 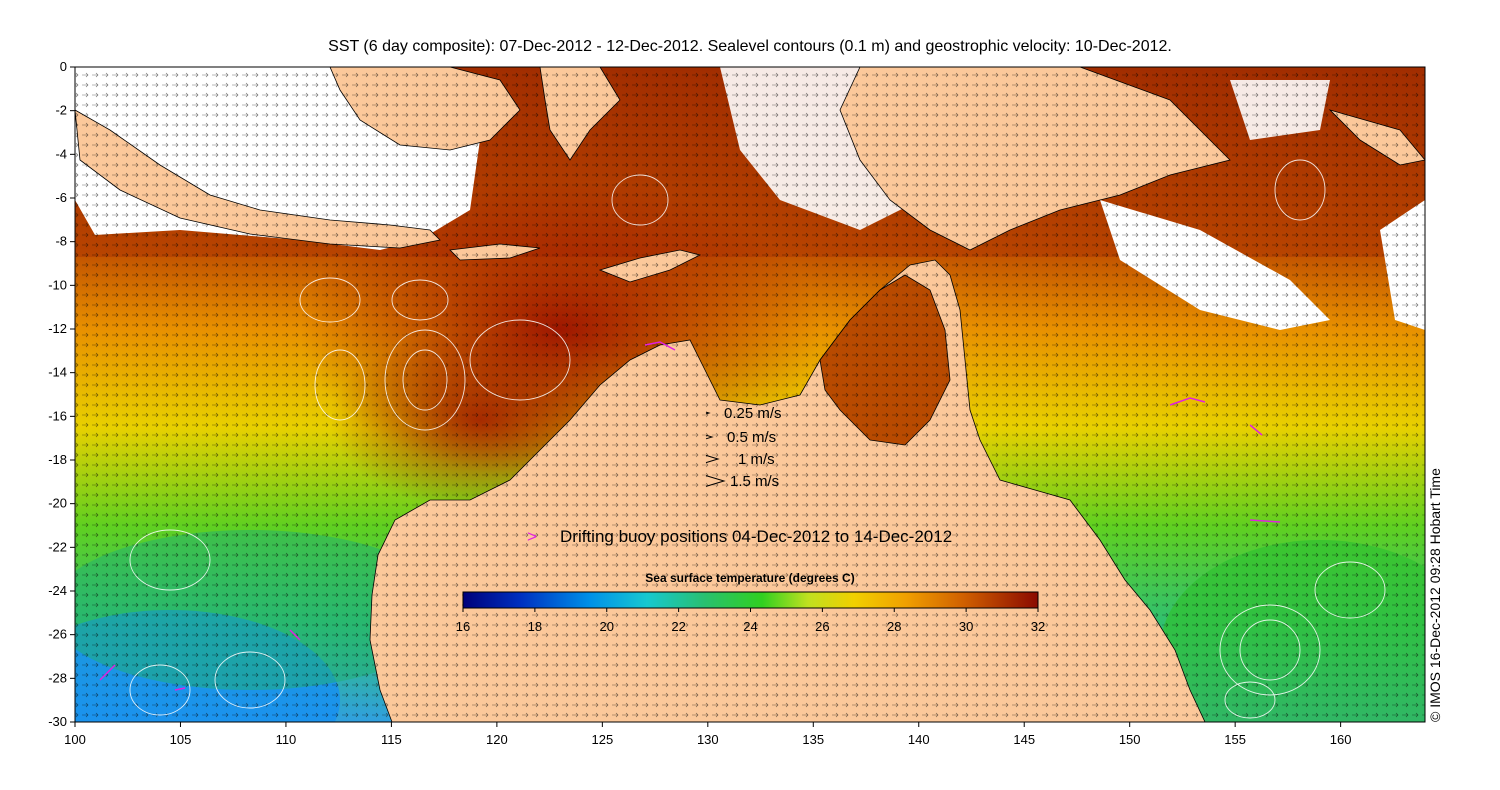 What do you see at coordinates (75, 739) in the screenshot?
I see `x-tick-label: 100` at bounding box center [75, 739].